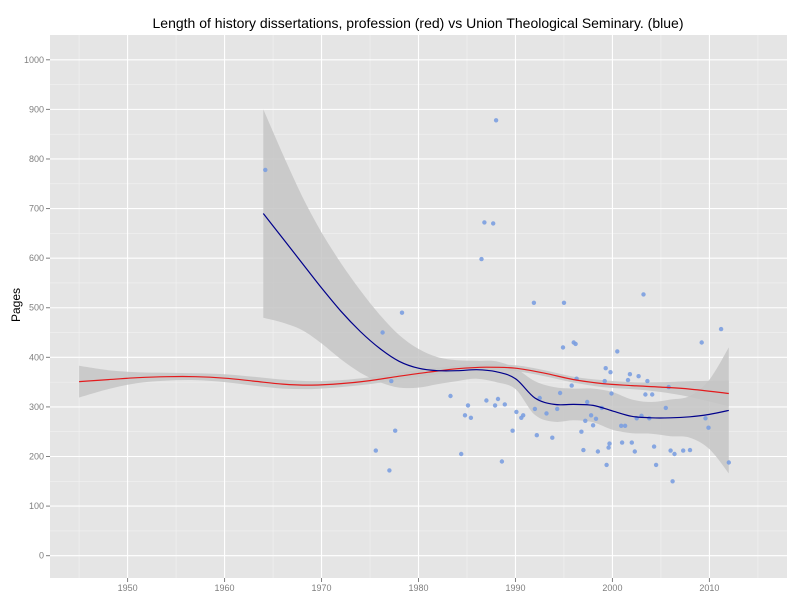 Image resolution: width=800 pixels, height=600 pixels. I want to click on x-tick-label: 2010, so click(709, 588).